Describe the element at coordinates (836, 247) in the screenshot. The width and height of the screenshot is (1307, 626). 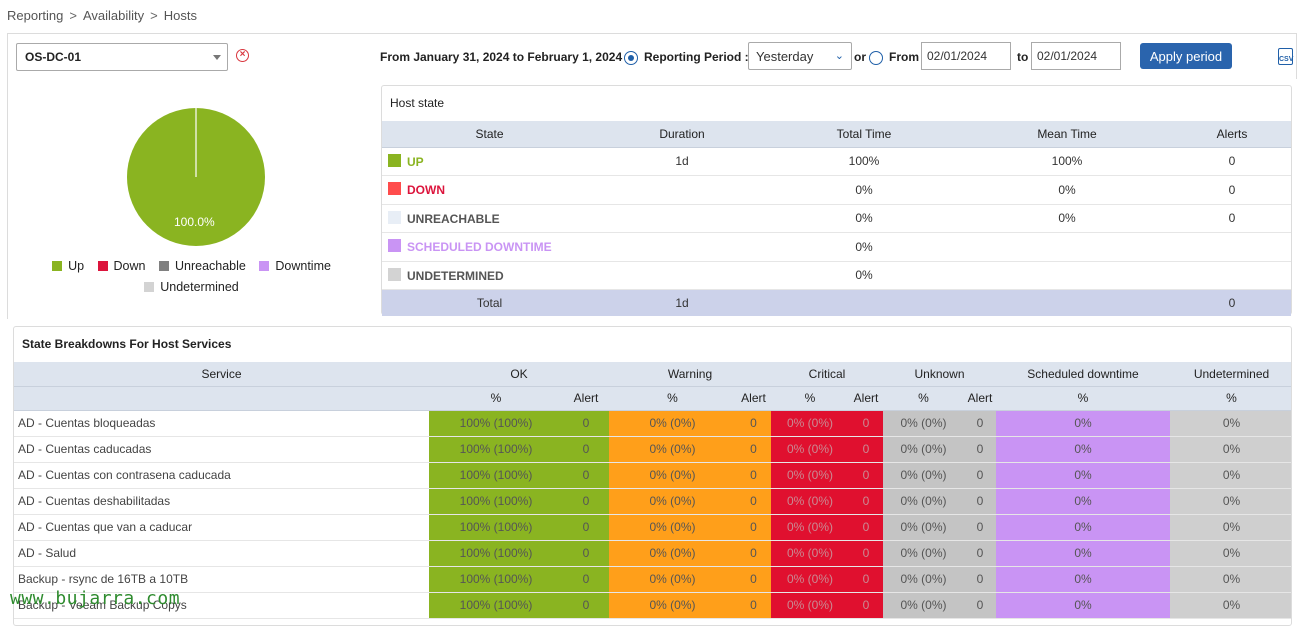
I see `host-state-row: SCHEDULED DOWNTIME 0%` at that location.